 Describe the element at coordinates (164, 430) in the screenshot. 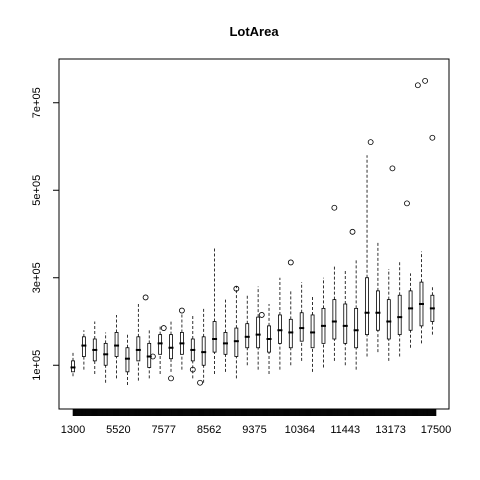

I see `x-tick-label: 7577` at that location.